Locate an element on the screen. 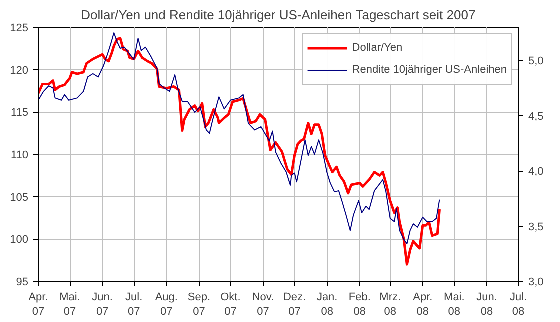  x-tick-label: Feb. 08 is located at coordinates (359, 305).